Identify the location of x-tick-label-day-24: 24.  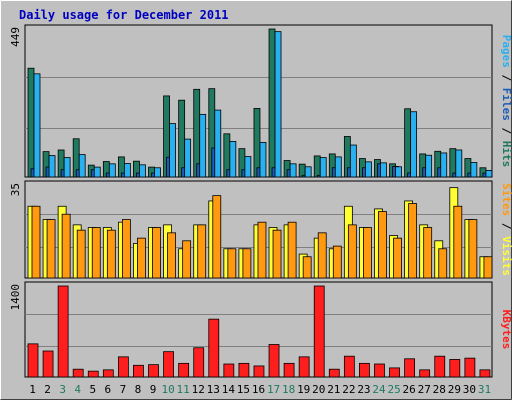
(379, 389).